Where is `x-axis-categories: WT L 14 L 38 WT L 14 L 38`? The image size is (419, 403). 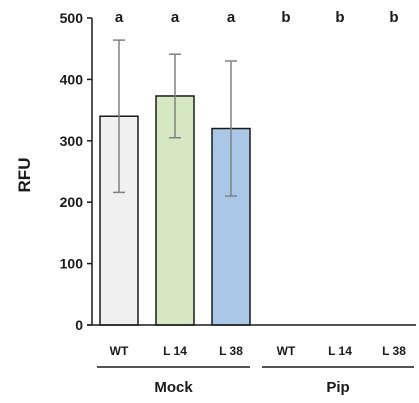
x-axis-categories: WT L 14 L 38 WT L 14 L 38 is located at coordinates (258, 351).